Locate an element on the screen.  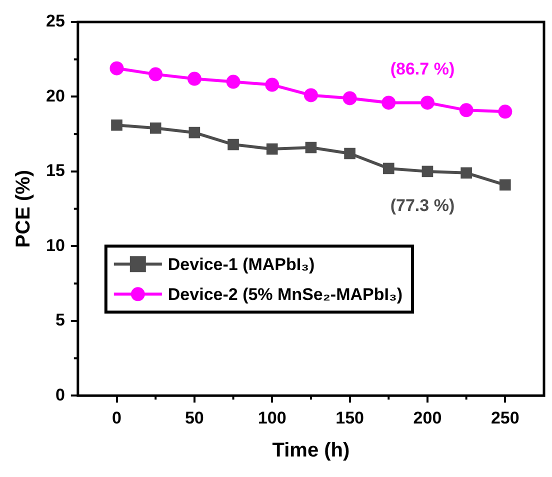
annotation: (77.3 %) is located at coordinates (422, 206).